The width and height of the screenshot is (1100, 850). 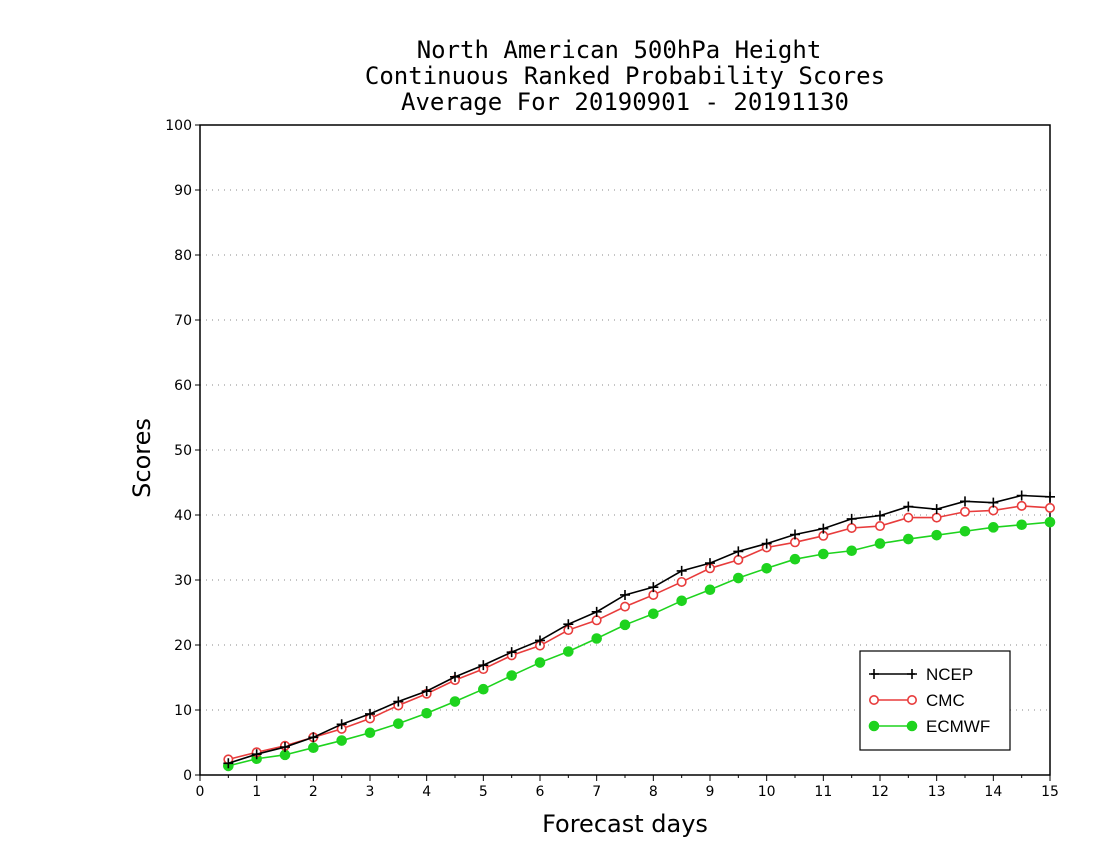 What do you see at coordinates (183, 516) in the screenshot?
I see `y-tick-label: 40` at bounding box center [183, 516].